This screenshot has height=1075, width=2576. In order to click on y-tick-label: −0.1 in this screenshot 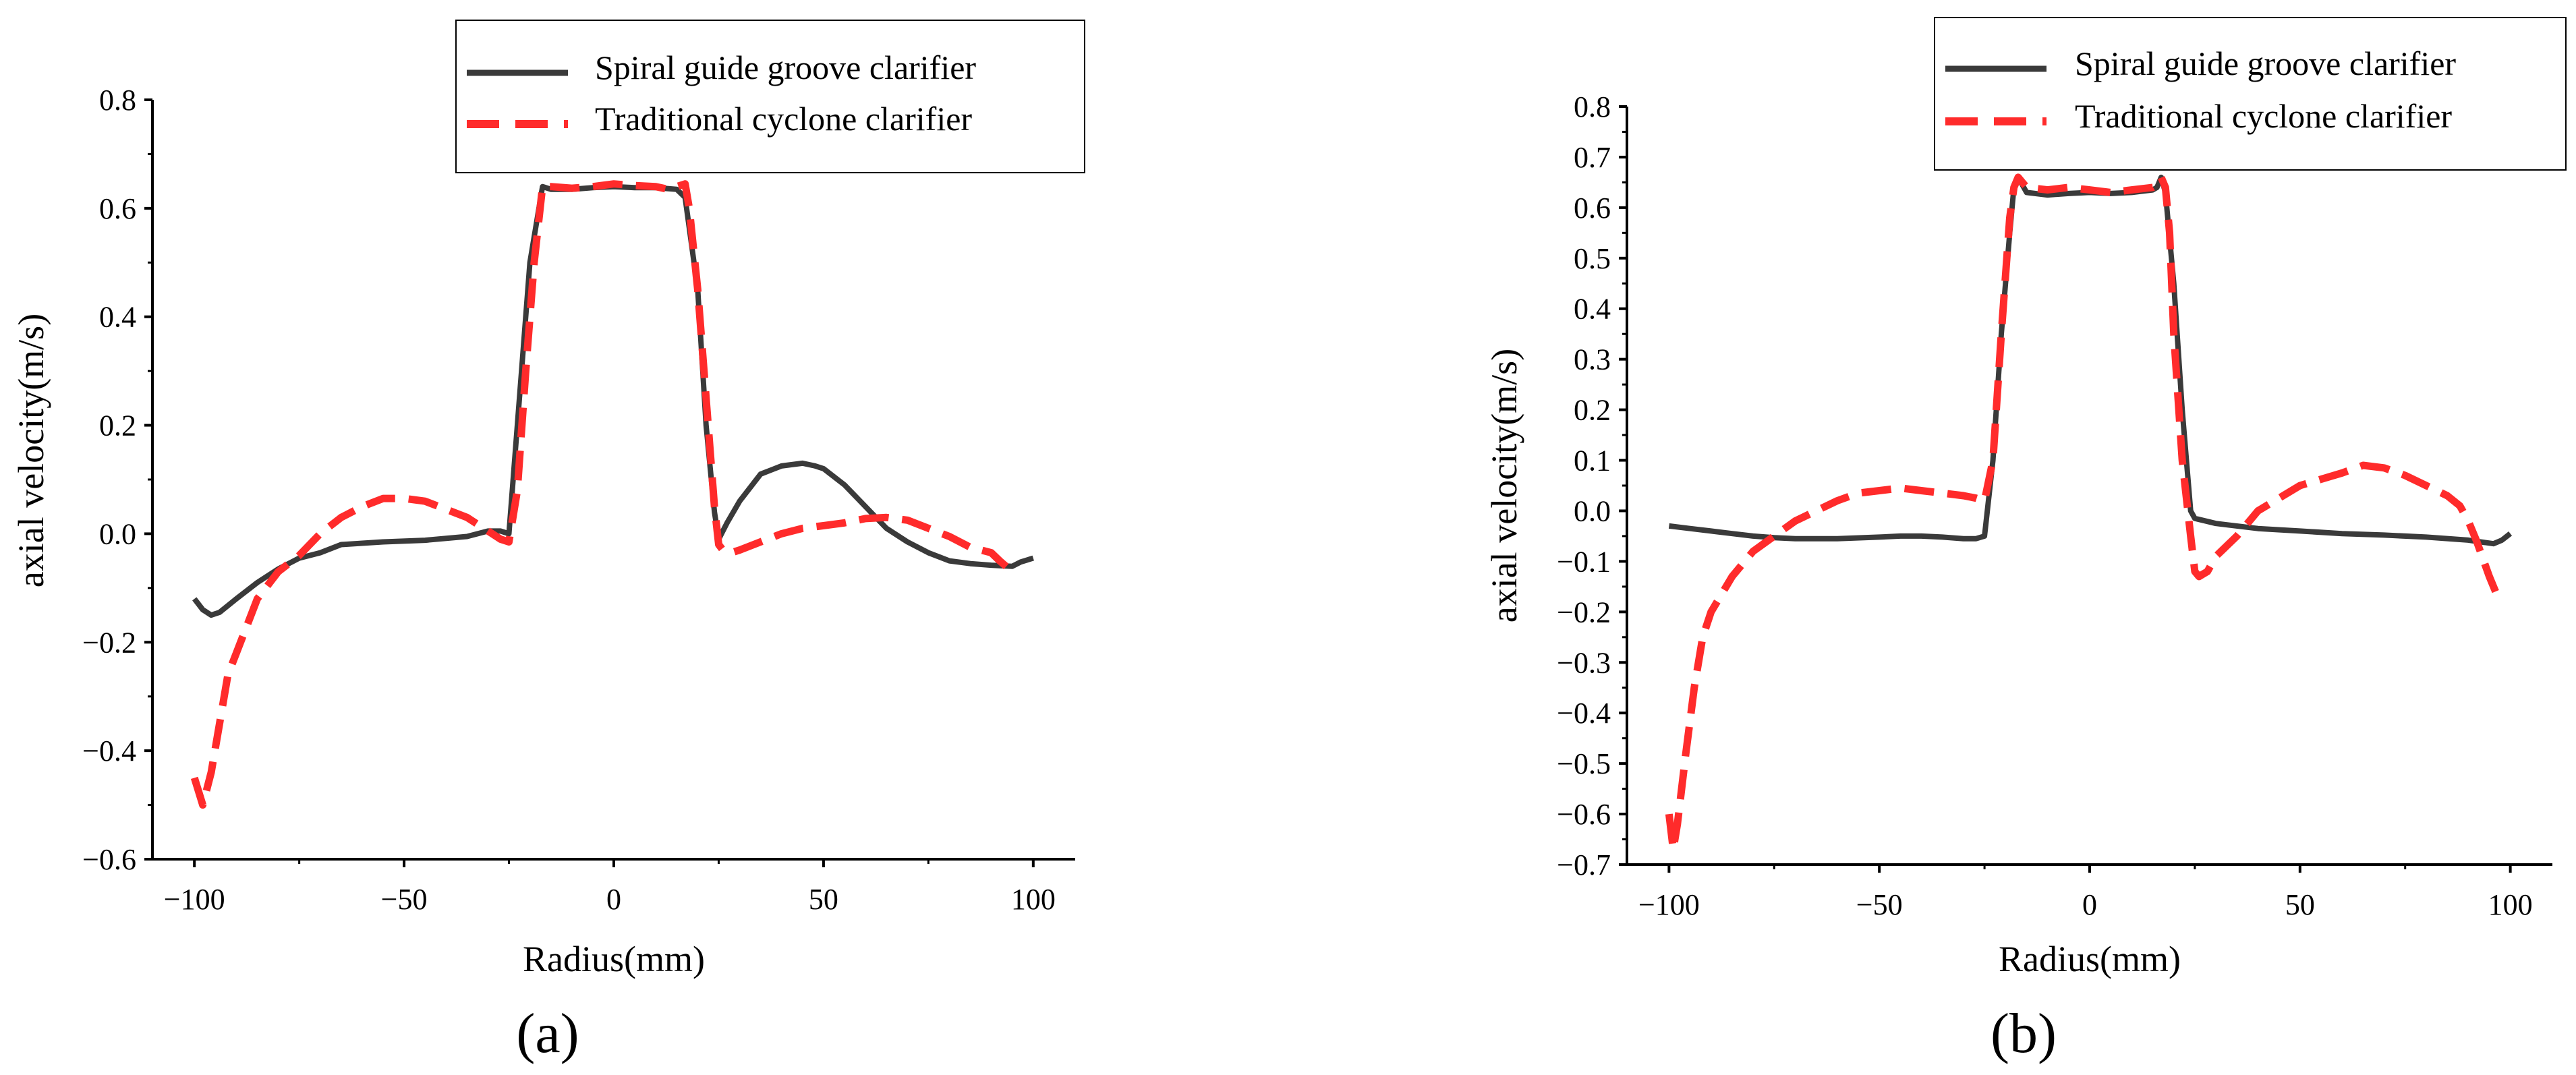, I will do `click(1584, 561)`.